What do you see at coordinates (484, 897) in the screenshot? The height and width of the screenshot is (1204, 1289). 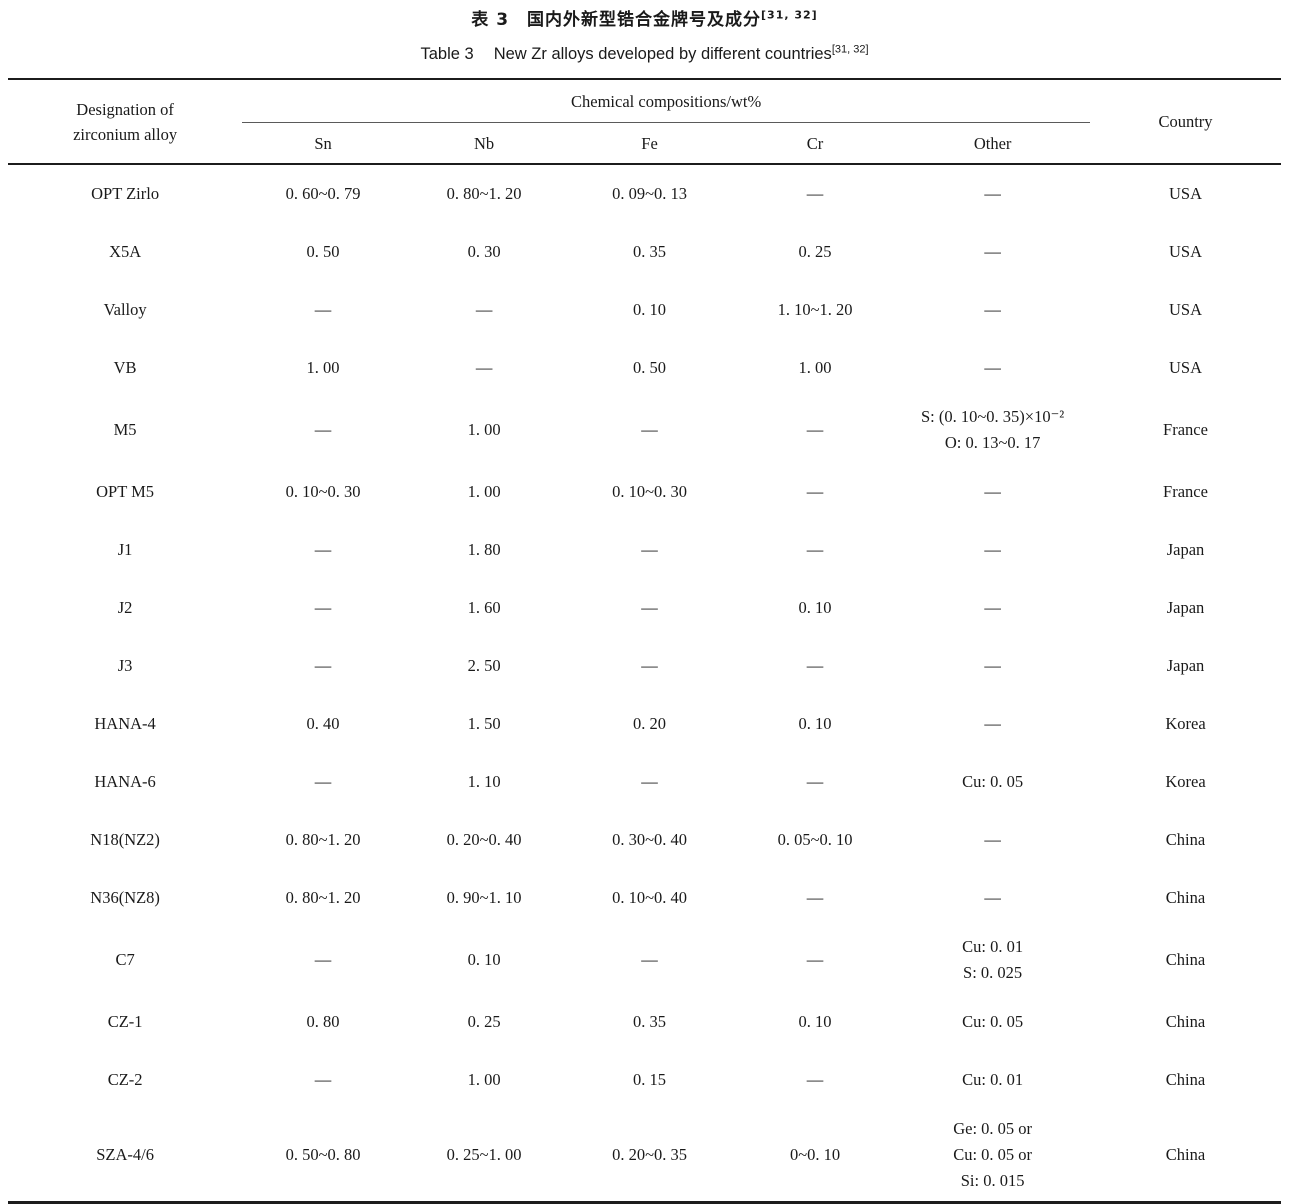 I see `nb-value: 0. 90~1. 10` at bounding box center [484, 897].